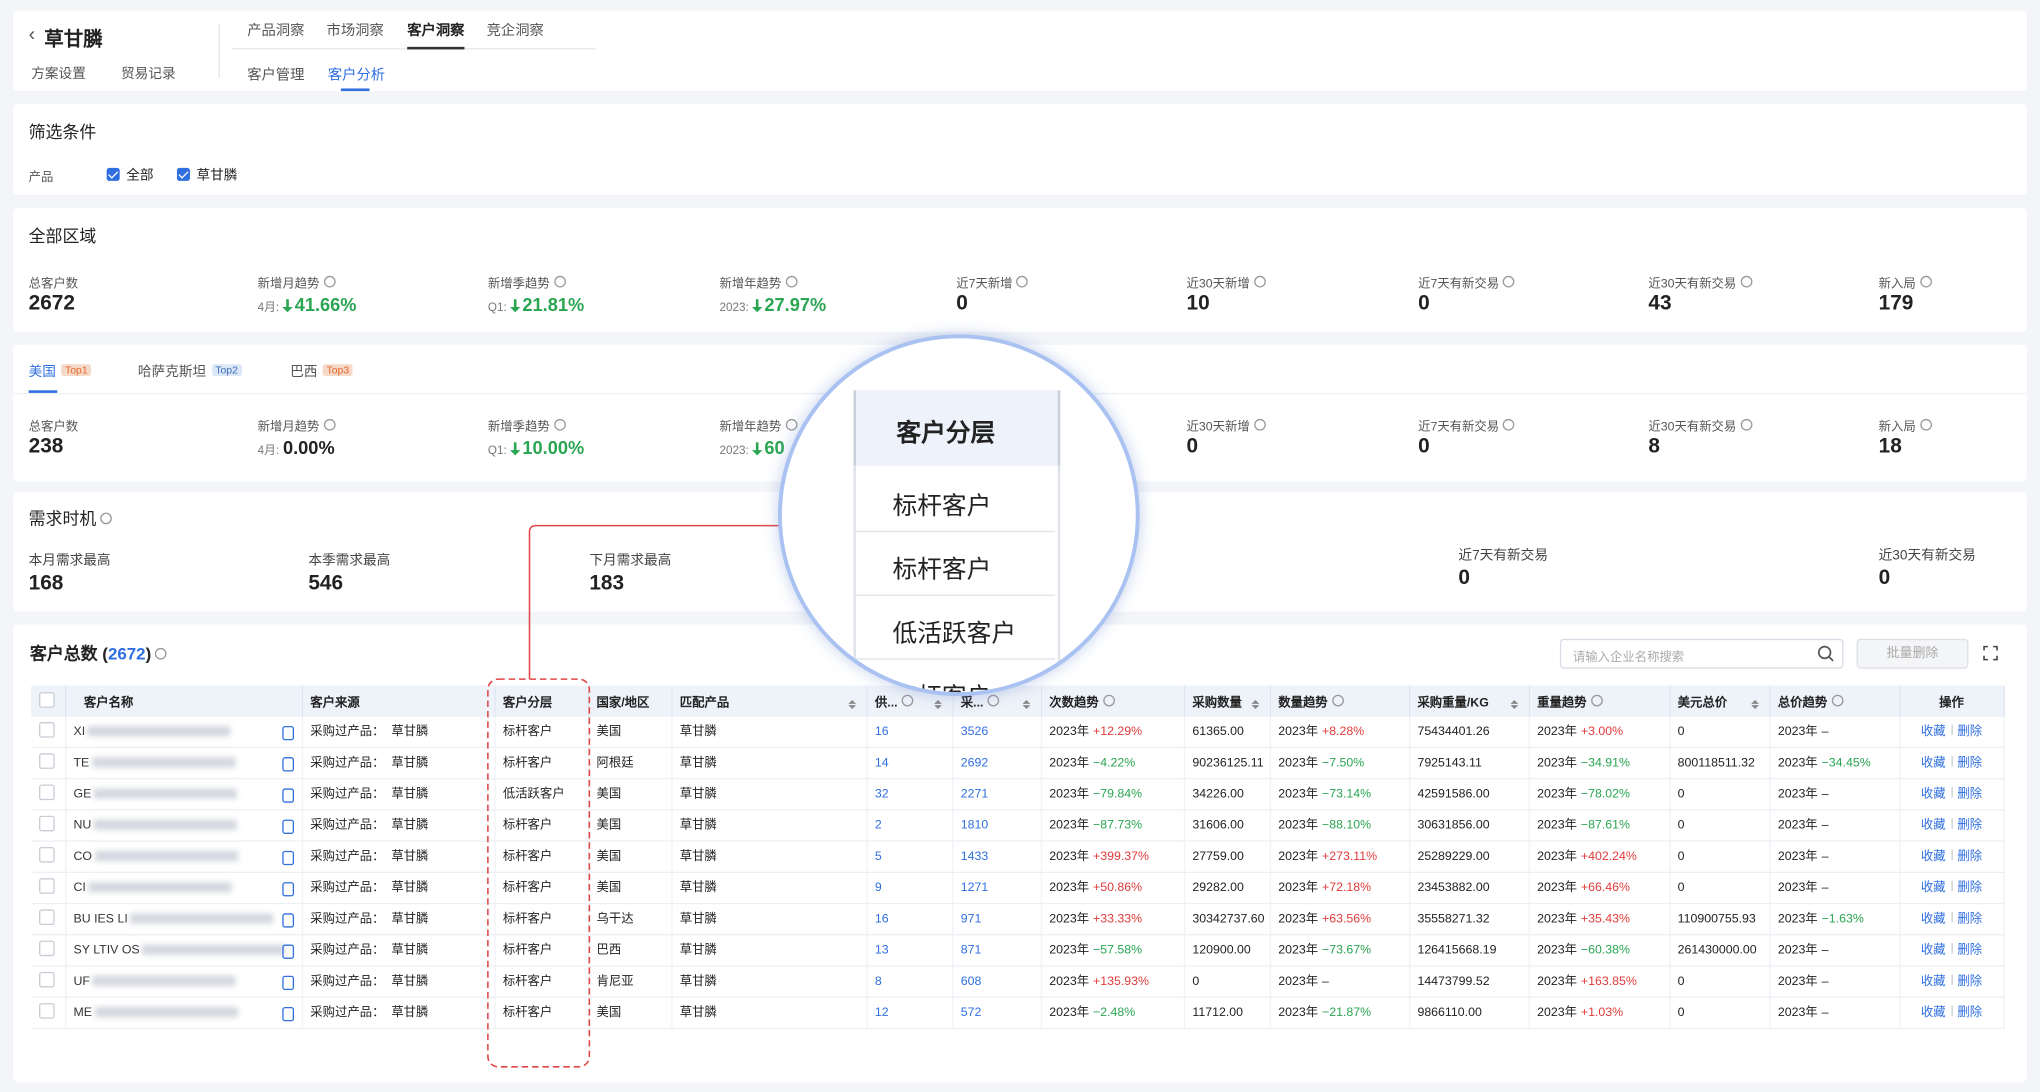 The image size is (2040, 1092). I want to click on back-icon: ‹, so click(32, 34).